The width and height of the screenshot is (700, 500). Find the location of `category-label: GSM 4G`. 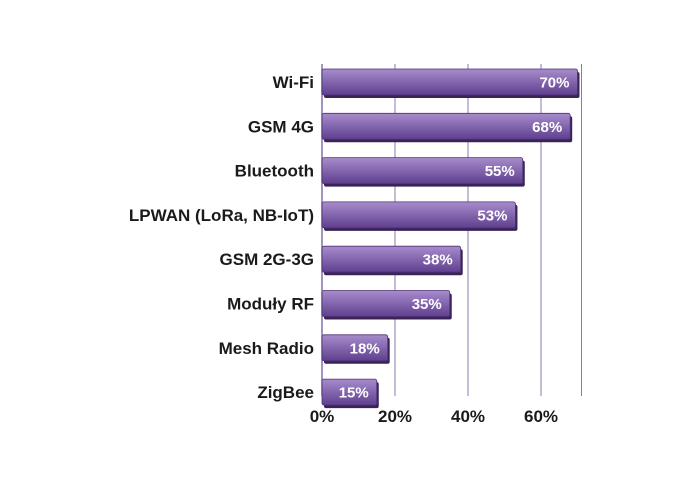

category-label: GSM 4G is located at coordinates (281, 126).